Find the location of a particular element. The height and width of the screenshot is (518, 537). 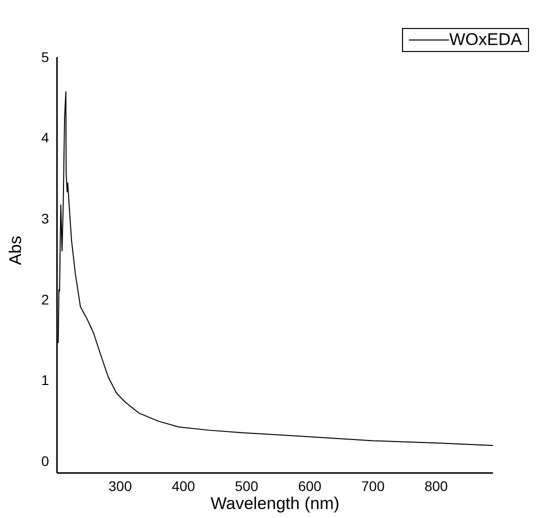

x-tick-label: 800 is located at coordinates (436, 486).